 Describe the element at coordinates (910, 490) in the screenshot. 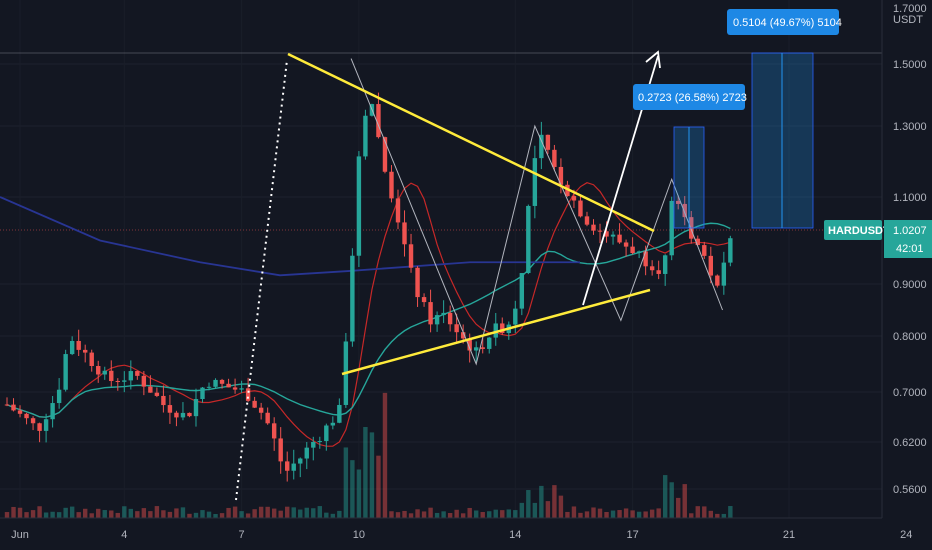

I see `y-tick-label: 0.5600` at that location.